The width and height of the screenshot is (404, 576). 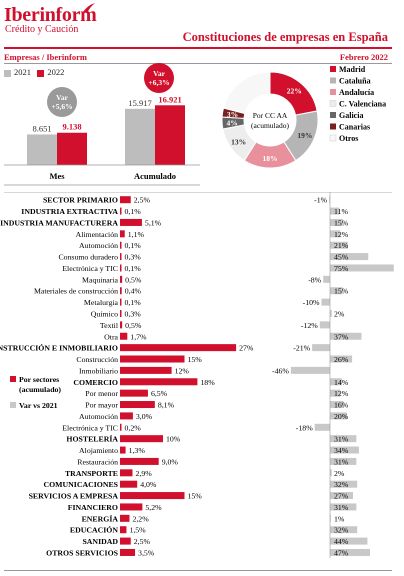 What do you see at coordinates (41, 73) in the screenshot?
I see `legend-swatch-2022` at bounding box center [41, 73].